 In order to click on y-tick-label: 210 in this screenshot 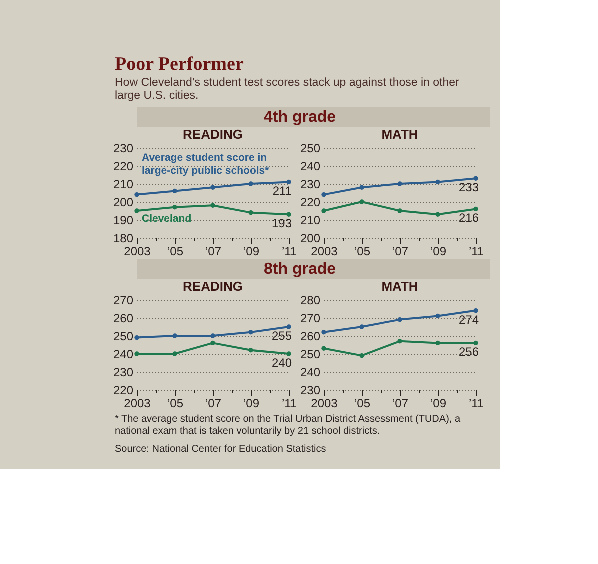, I will do `click(310, 221)`.